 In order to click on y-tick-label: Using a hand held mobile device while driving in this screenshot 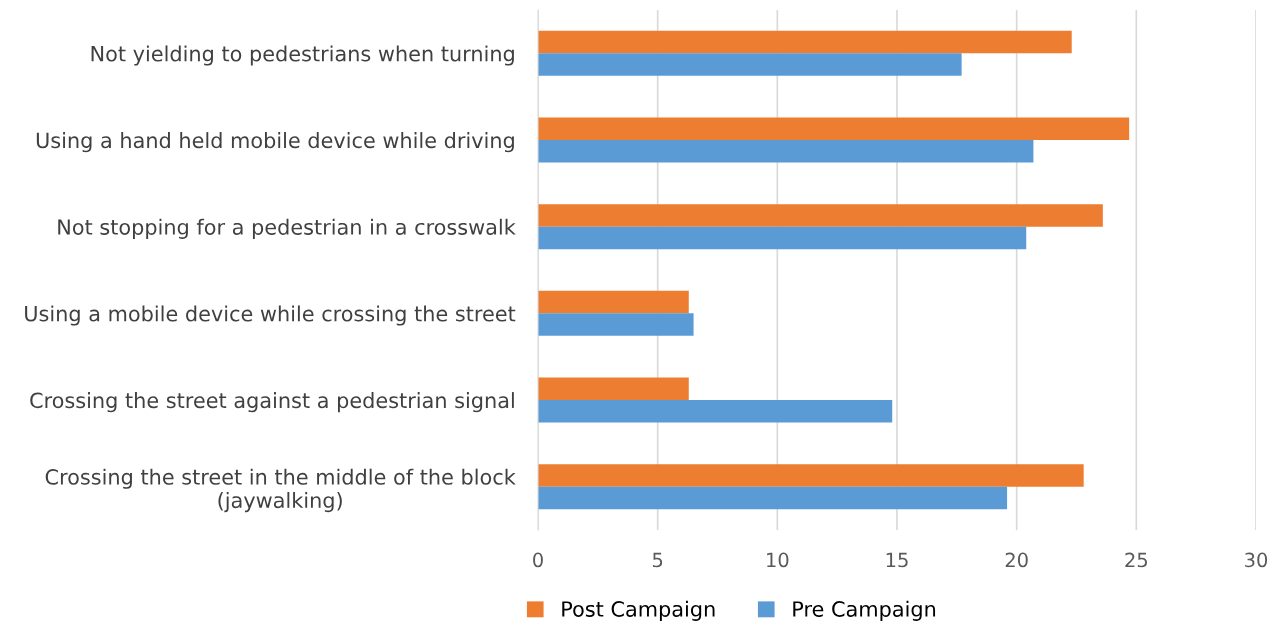, I will do `click(275, 142)`.